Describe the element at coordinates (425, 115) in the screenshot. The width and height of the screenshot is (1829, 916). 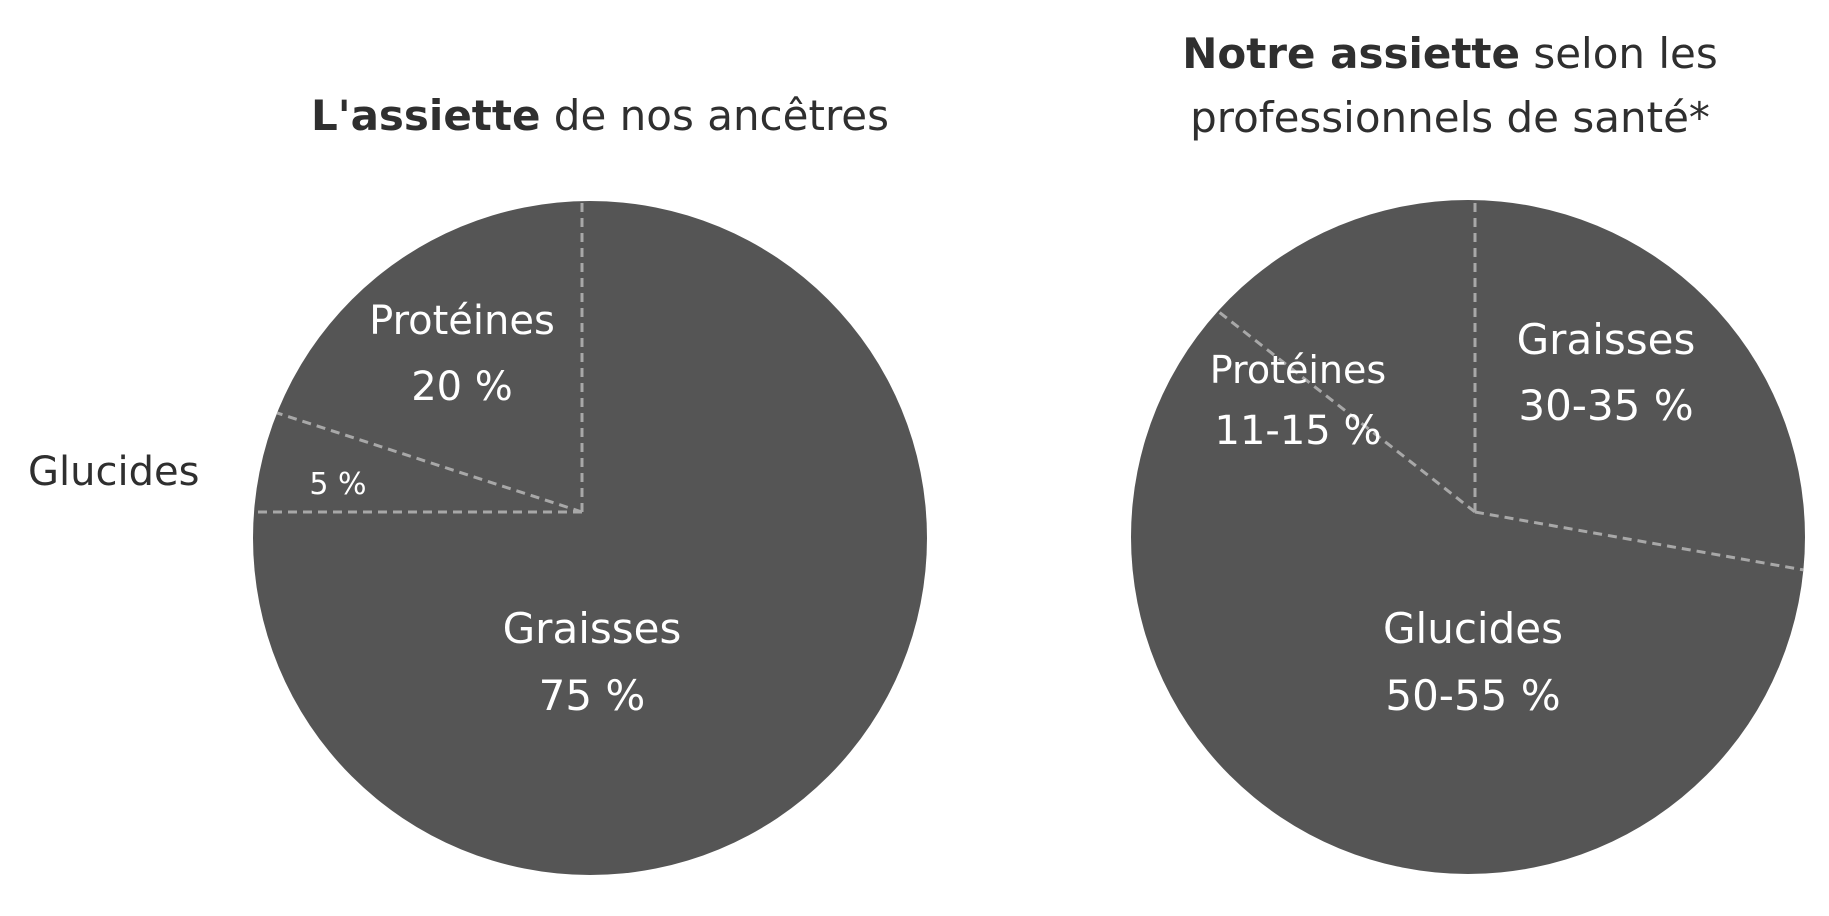
I see `title-bold: L'assiette` at that location.